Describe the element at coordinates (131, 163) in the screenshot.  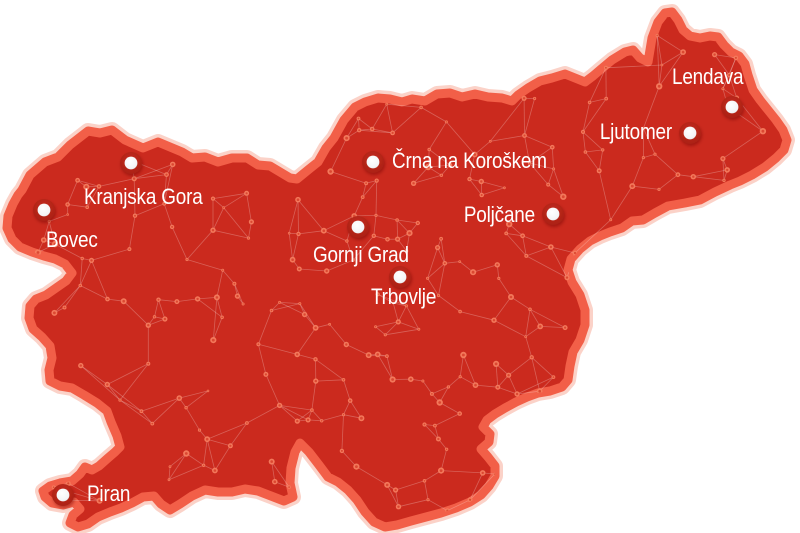
I see `city-marker-kranjska-gora` at that location.